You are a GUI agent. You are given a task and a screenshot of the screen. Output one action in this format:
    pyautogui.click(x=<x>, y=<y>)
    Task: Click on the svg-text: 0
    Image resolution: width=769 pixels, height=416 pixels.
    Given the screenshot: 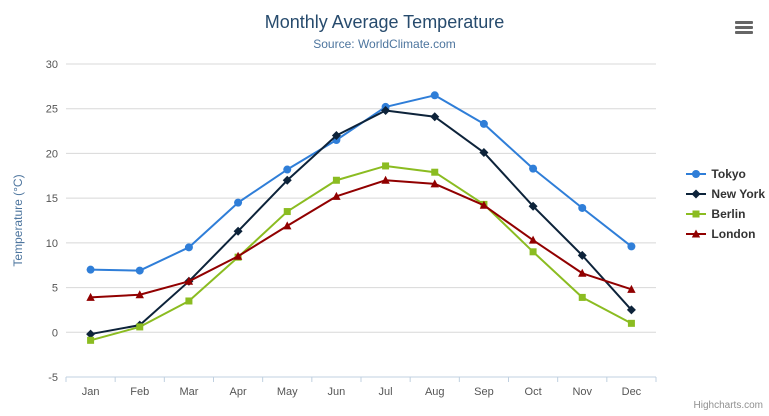 What is the action you would take?
    pyautogui.click(x=55, y=333)
    